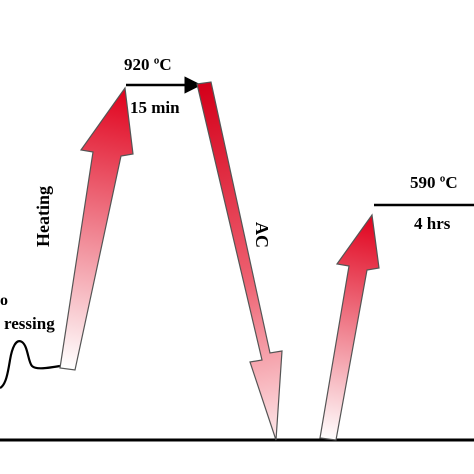  What do you see at coordinates (432, 223) in the screenshot?
I see `second-hold-time-label: 4 hrs` at bounding box center [432, 223].